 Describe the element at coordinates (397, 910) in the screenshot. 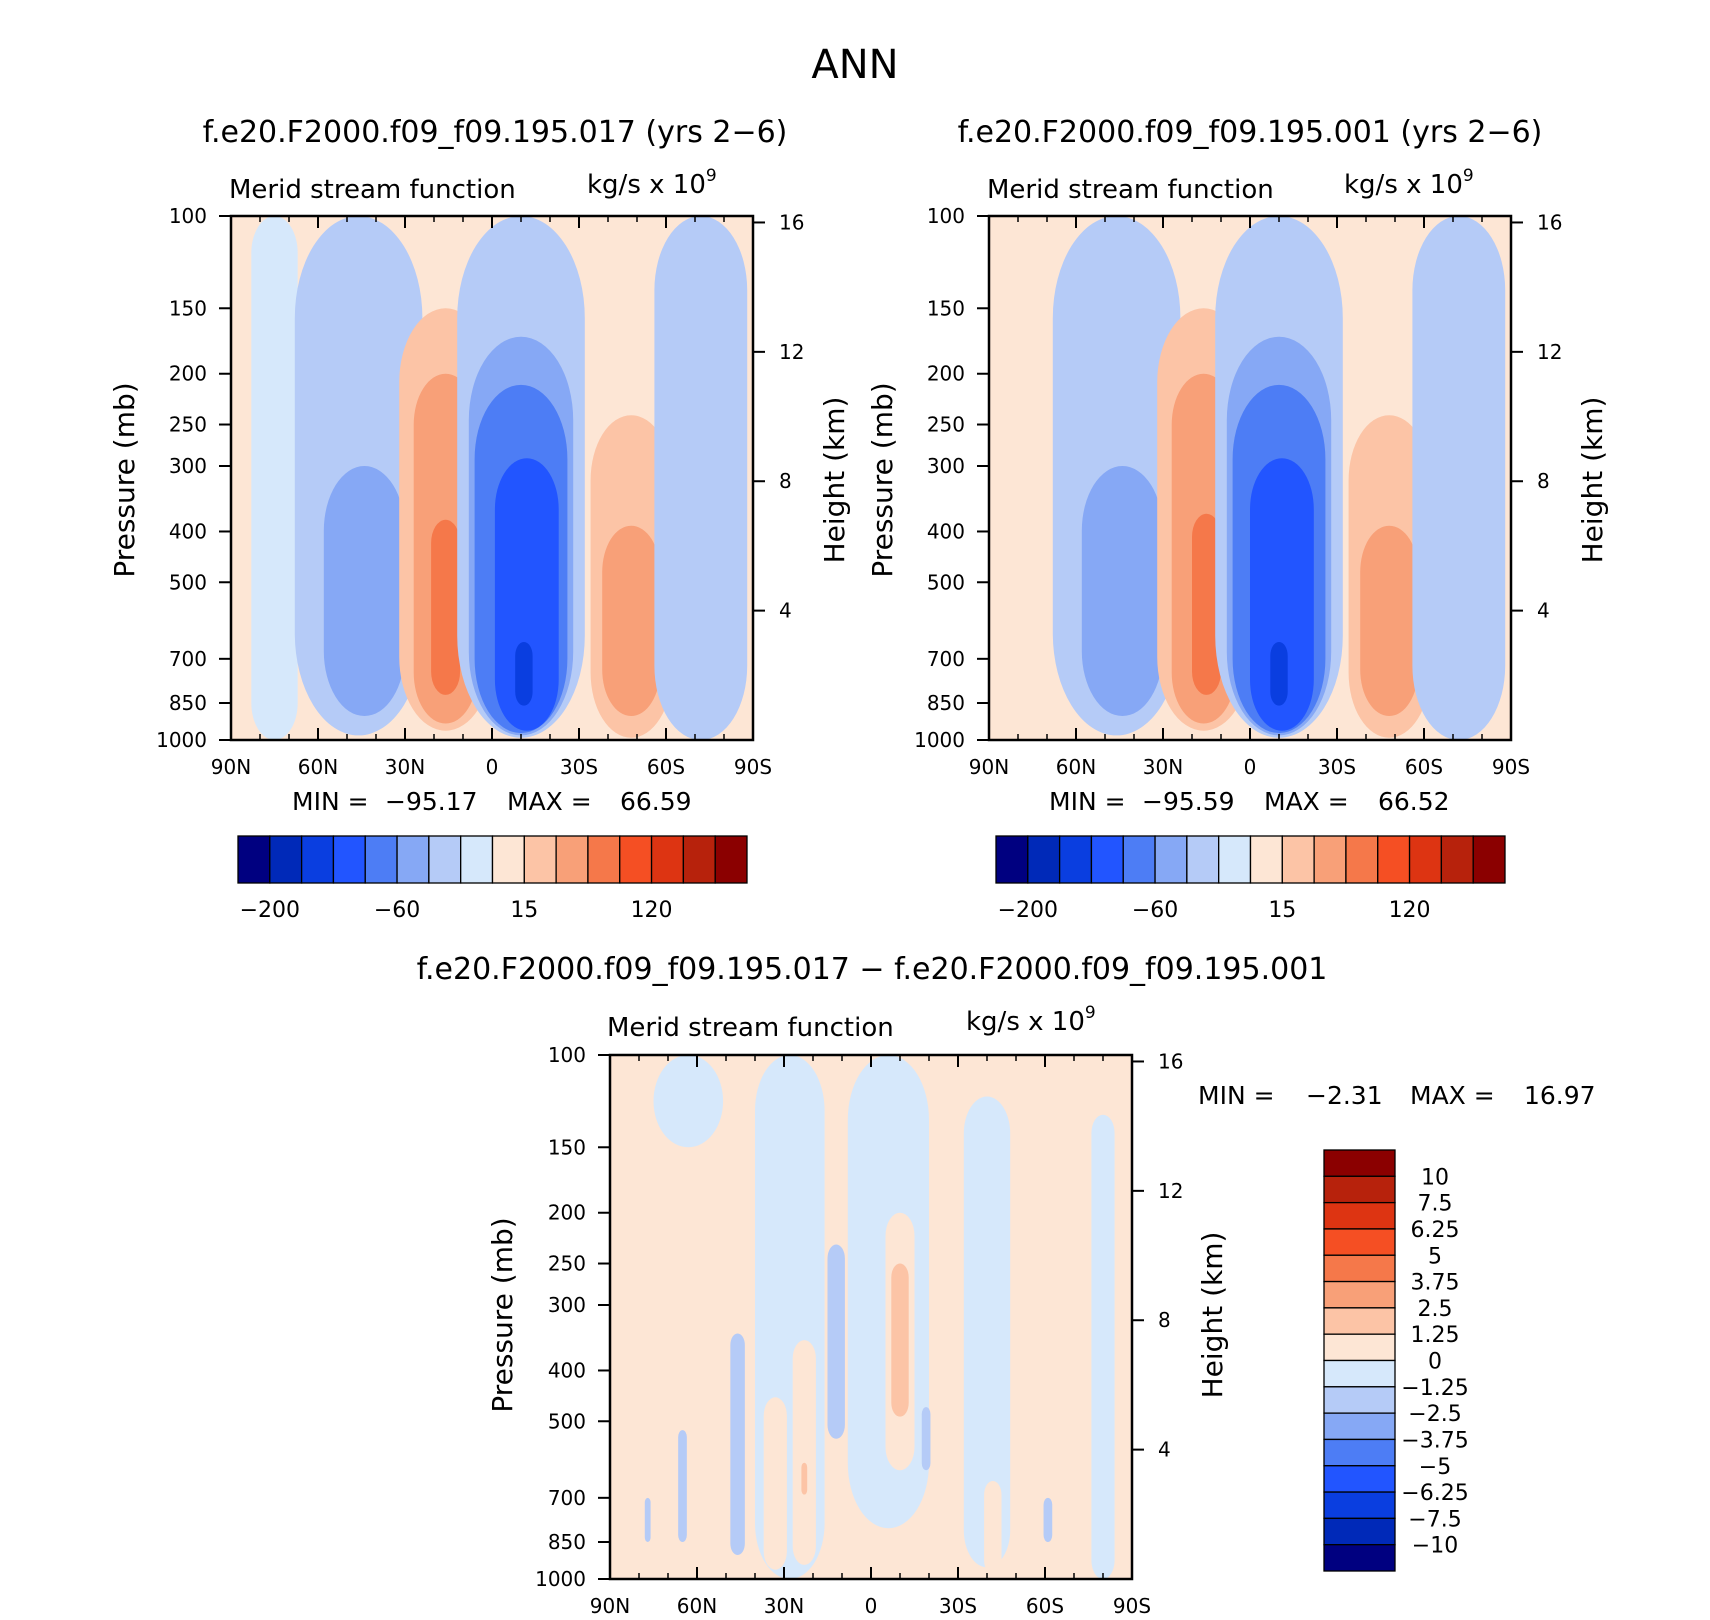

I see `colorbar-label: −60` at that location.